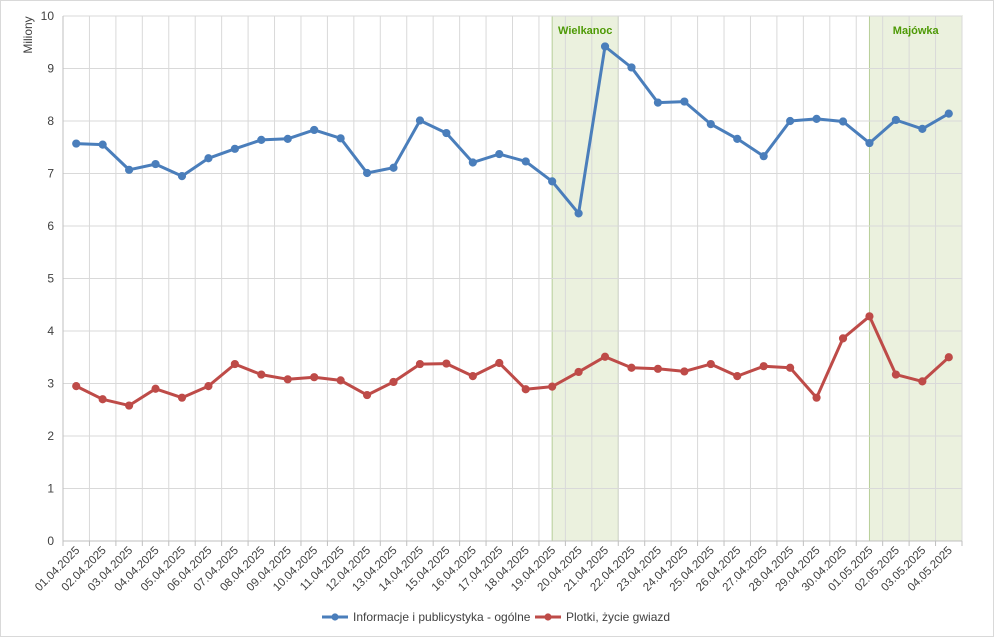 The width and height of the screenshot is (994, 641). Describe the element at coordinates (618, 617) in the screenshot. I see `legend-label-1: Plotki, życie gwiazd` at that location.